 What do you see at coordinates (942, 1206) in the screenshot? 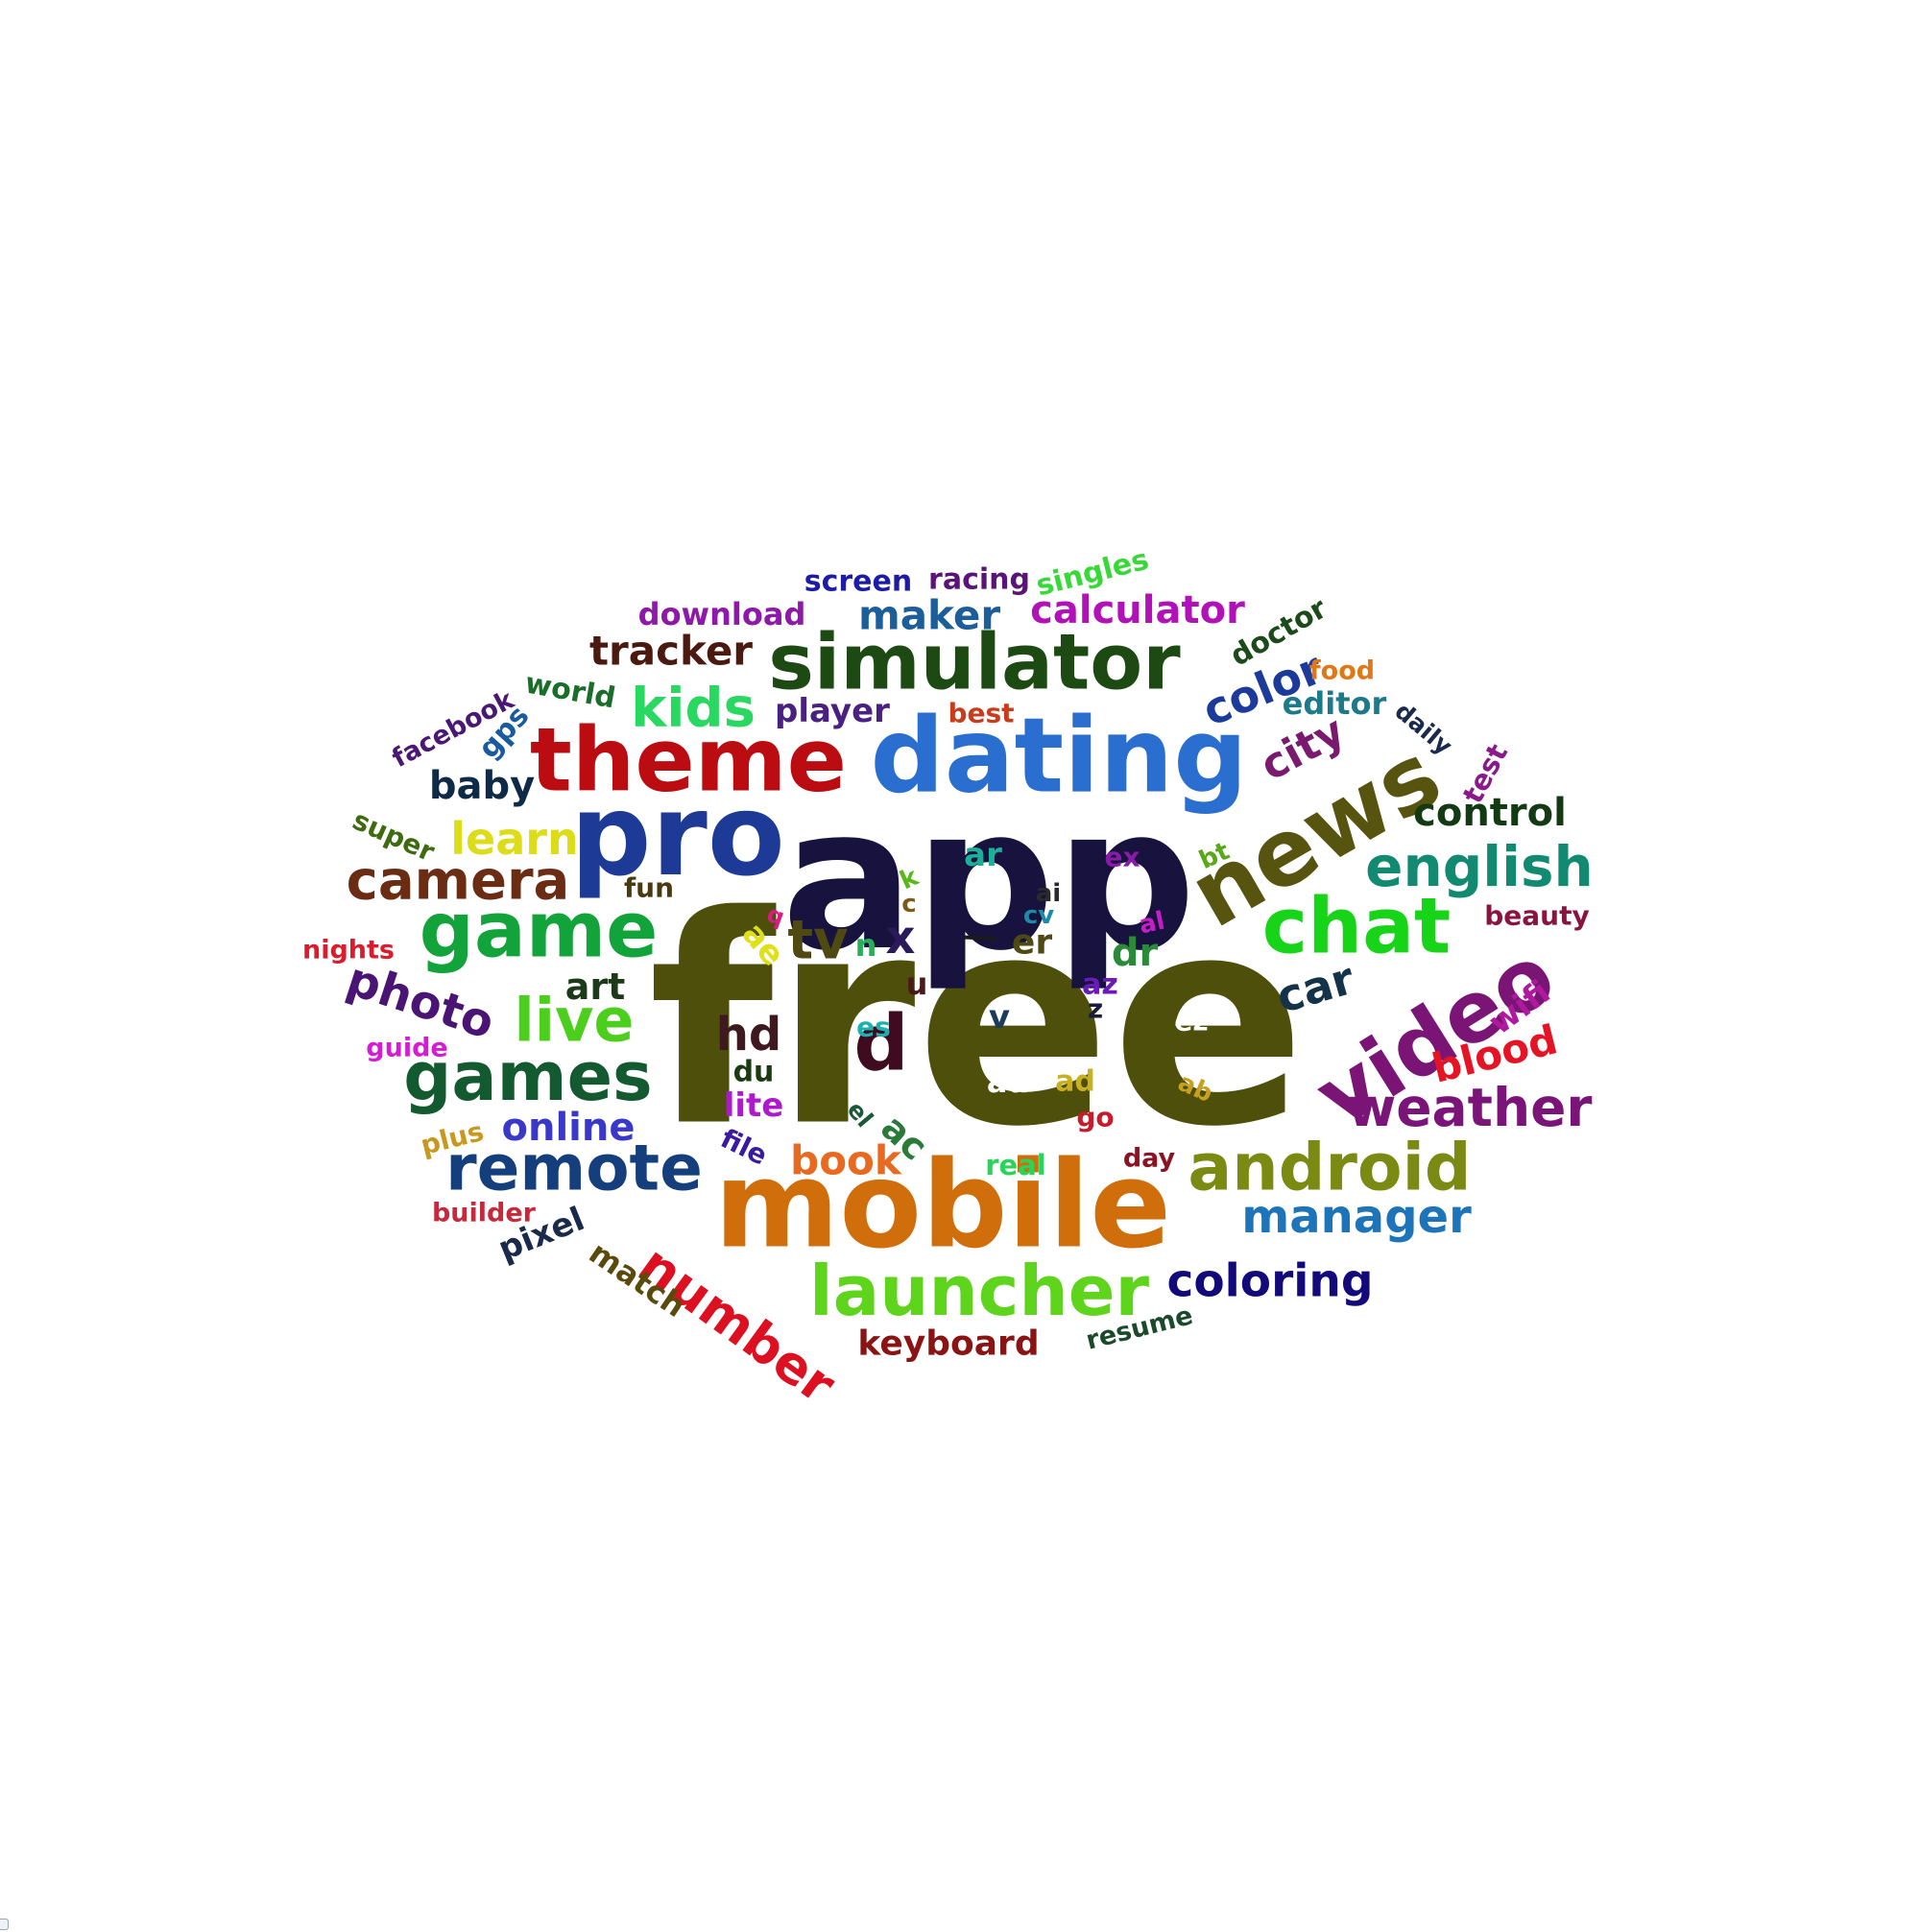
I see `word-mobile: mobile` at bounding box center [942, 1206].